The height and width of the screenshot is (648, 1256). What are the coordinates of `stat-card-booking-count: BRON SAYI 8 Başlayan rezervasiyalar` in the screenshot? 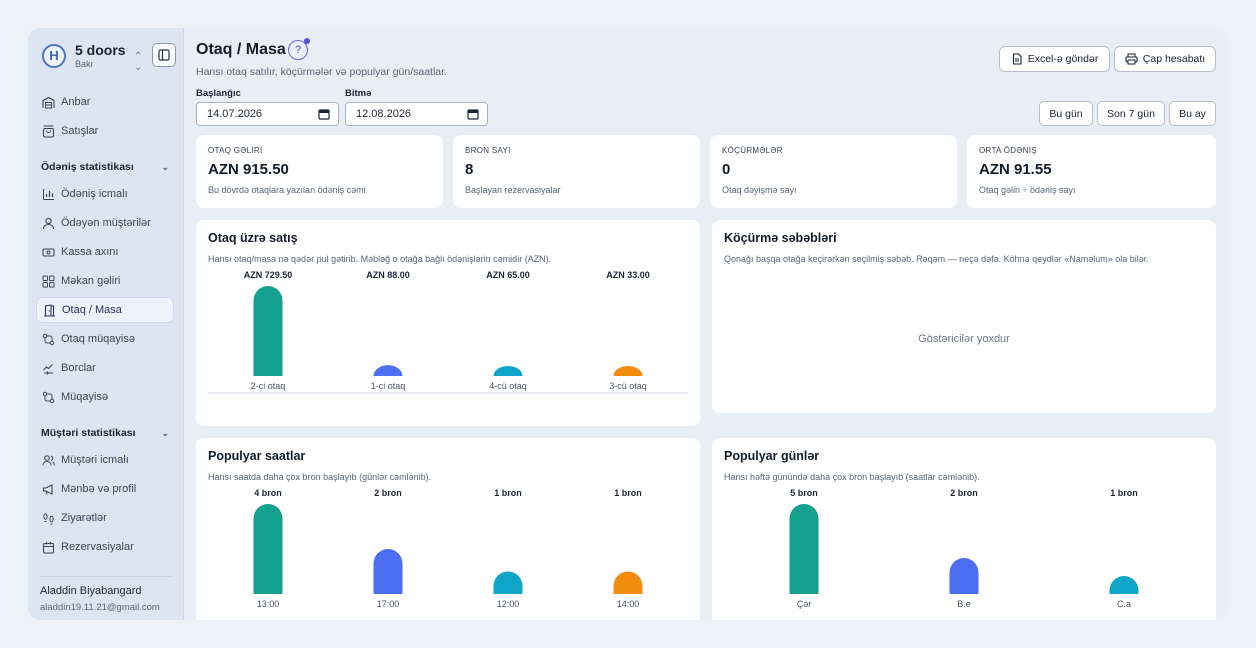 It's located at (576, 171).